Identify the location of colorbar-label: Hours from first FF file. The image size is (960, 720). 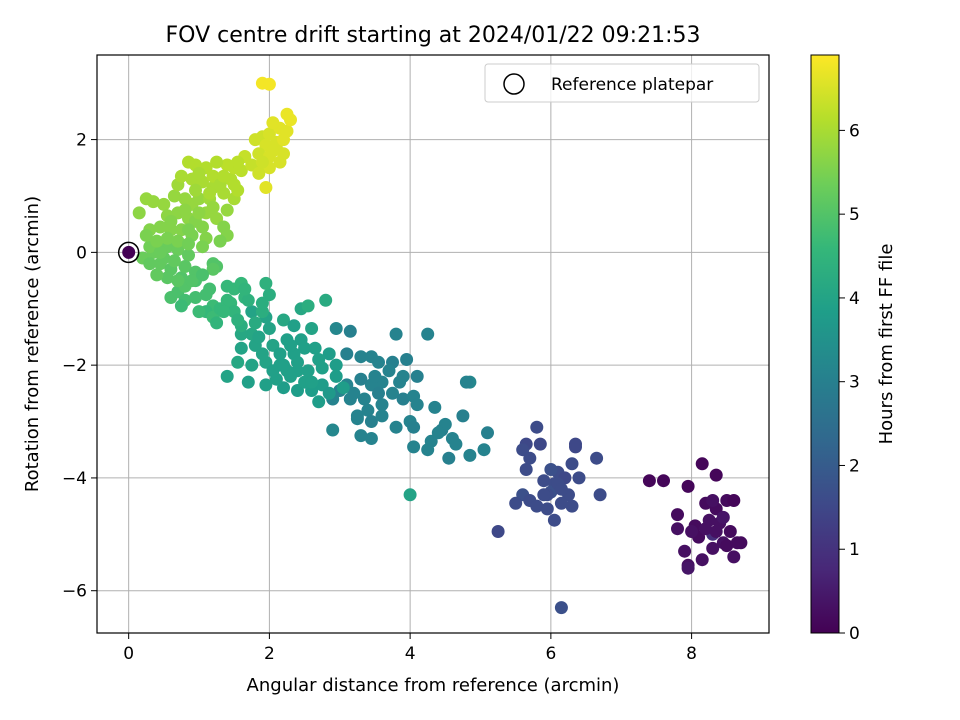
(886, 344).